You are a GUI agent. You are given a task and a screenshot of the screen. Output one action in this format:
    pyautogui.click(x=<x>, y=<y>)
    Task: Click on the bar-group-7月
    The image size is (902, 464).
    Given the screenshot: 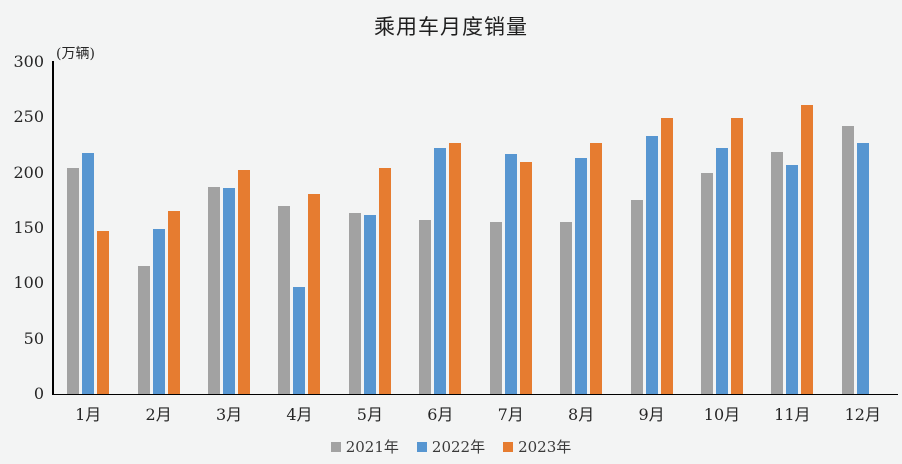 What is the action you would take?
    pyautogui.click(x=511, y=228)
    